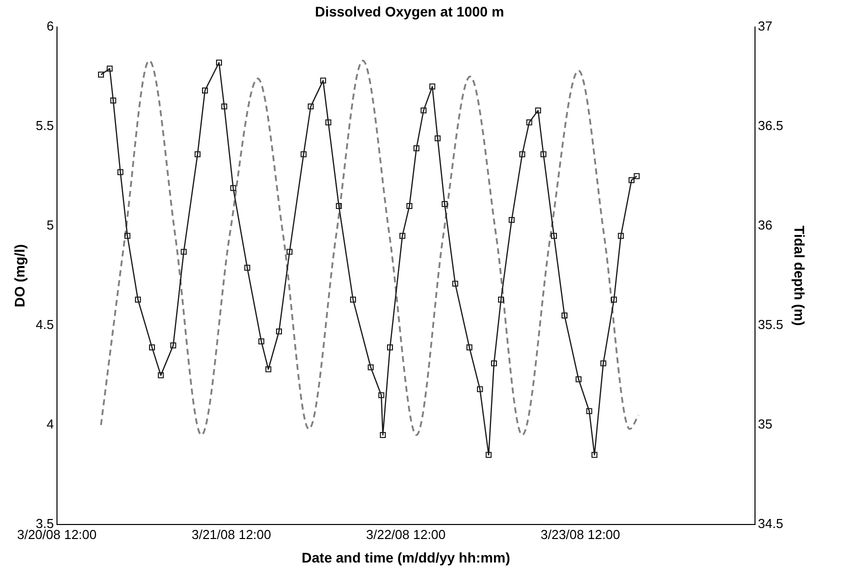  Describe the element at coordinates (50, 225) in the screenshot. I see `y-tick-label: 5` at that location.